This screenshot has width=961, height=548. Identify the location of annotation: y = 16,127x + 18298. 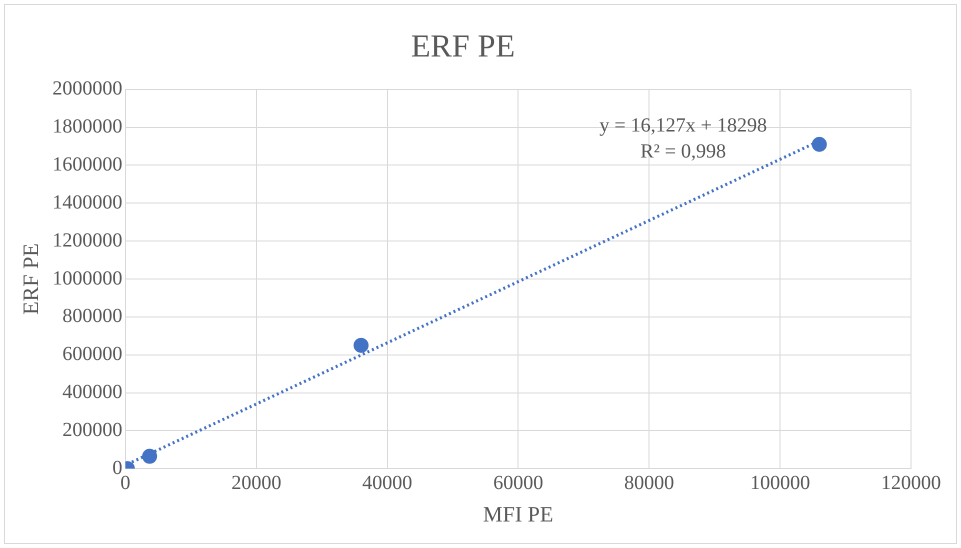
(683, 125).